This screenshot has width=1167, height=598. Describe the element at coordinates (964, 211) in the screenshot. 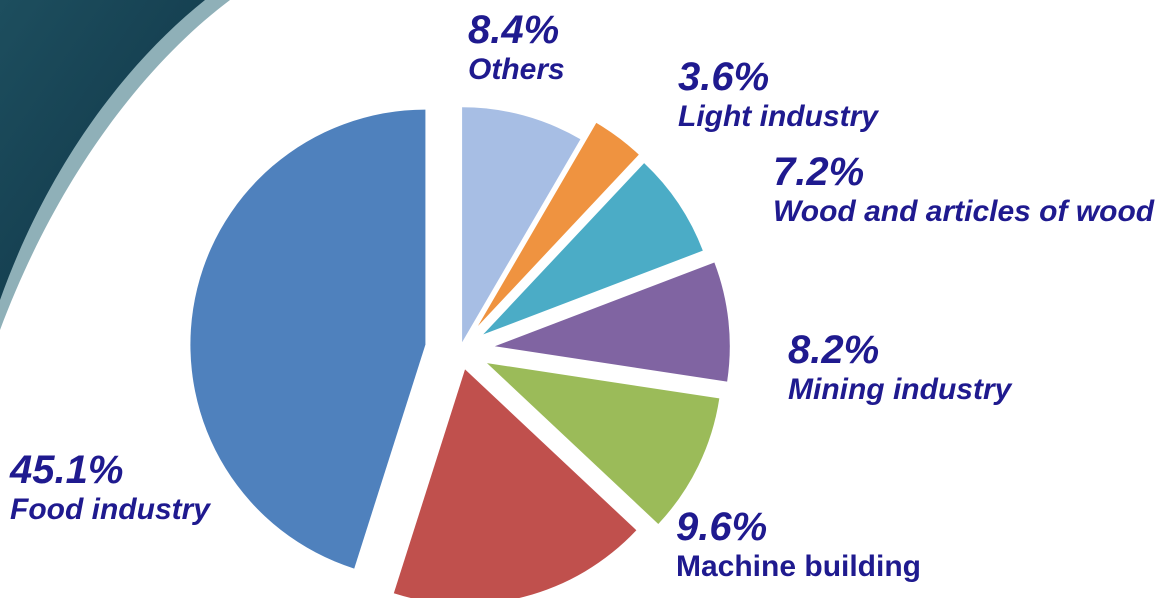

I see `category-label: Wood and articles of wood` at that location.